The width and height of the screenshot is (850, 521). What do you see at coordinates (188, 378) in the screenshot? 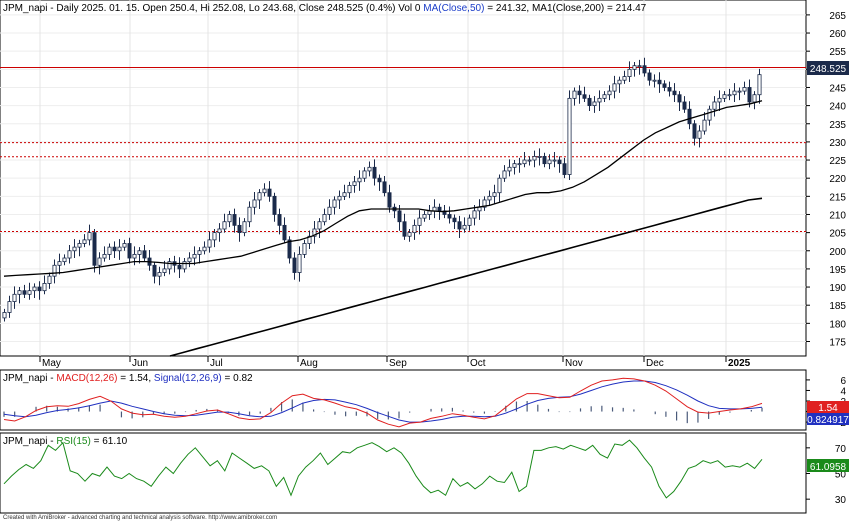
I see `signal-label: Signal(12,26,9)` at bounding box center [188, 378].